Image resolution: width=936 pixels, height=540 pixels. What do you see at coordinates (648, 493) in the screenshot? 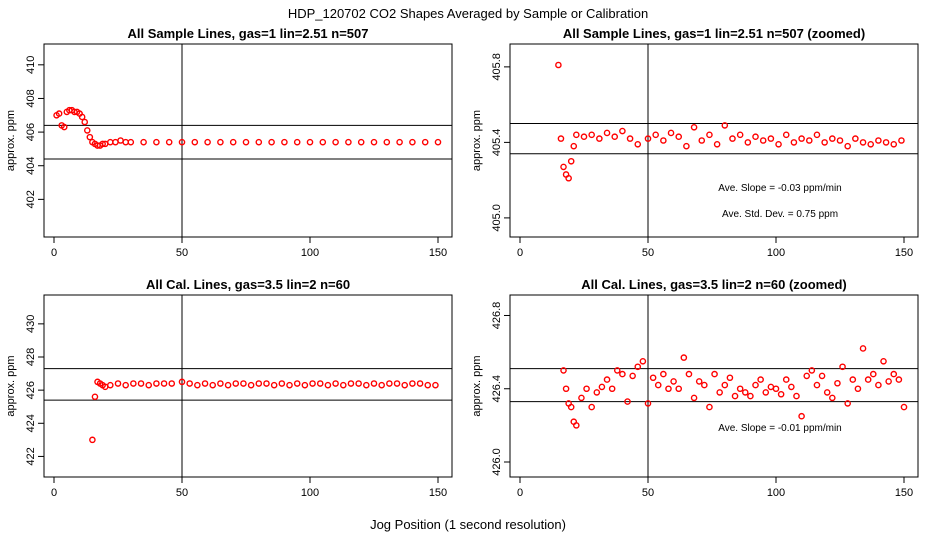
I see `x-tick-label: 50` at bounding box center [648, 493].